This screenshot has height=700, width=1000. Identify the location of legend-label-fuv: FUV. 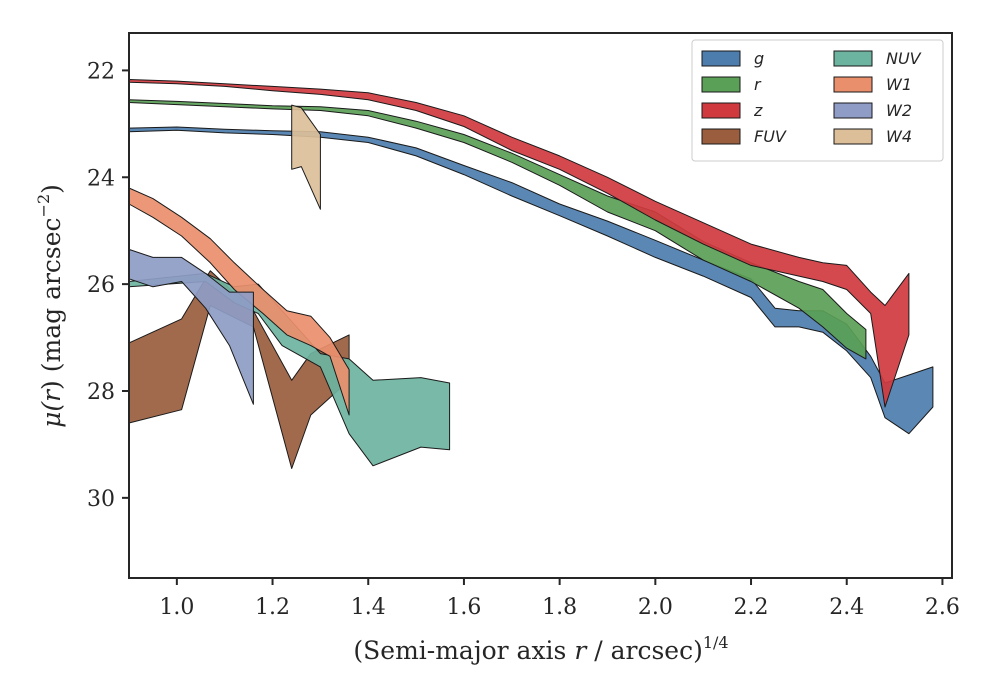
(770, 136).